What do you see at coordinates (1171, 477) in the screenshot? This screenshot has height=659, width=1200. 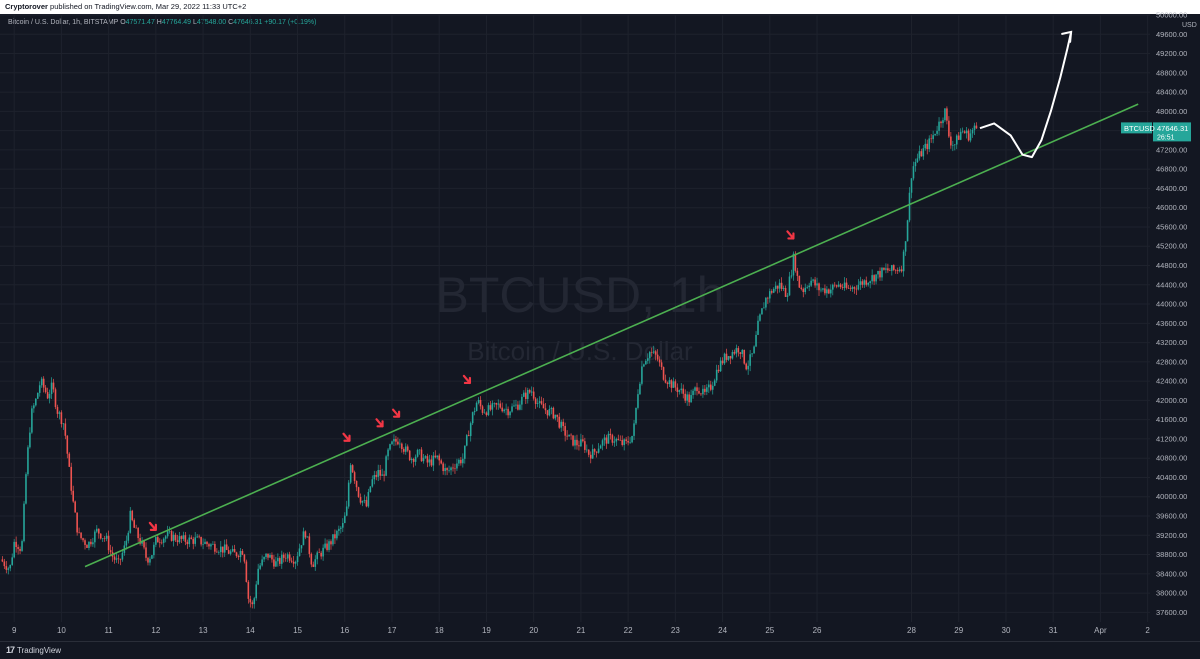 I see `price-tick-label: 40400.00` at bounding box center [1171, 477].